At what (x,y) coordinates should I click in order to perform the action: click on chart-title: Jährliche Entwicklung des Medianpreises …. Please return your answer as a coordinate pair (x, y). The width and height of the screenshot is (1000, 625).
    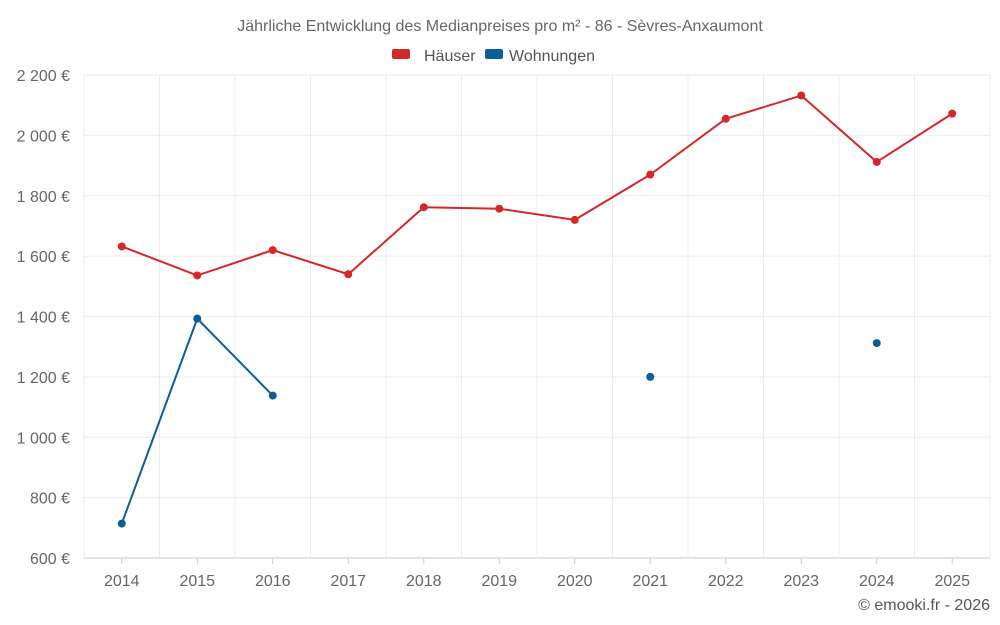
    Looking at the image, I should click on (500, 26).